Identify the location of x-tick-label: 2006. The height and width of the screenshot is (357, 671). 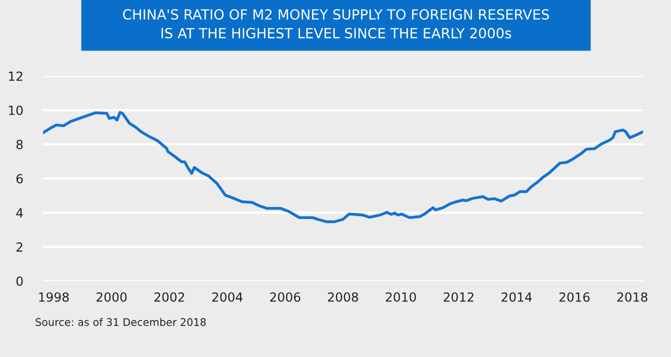
(285, 297).